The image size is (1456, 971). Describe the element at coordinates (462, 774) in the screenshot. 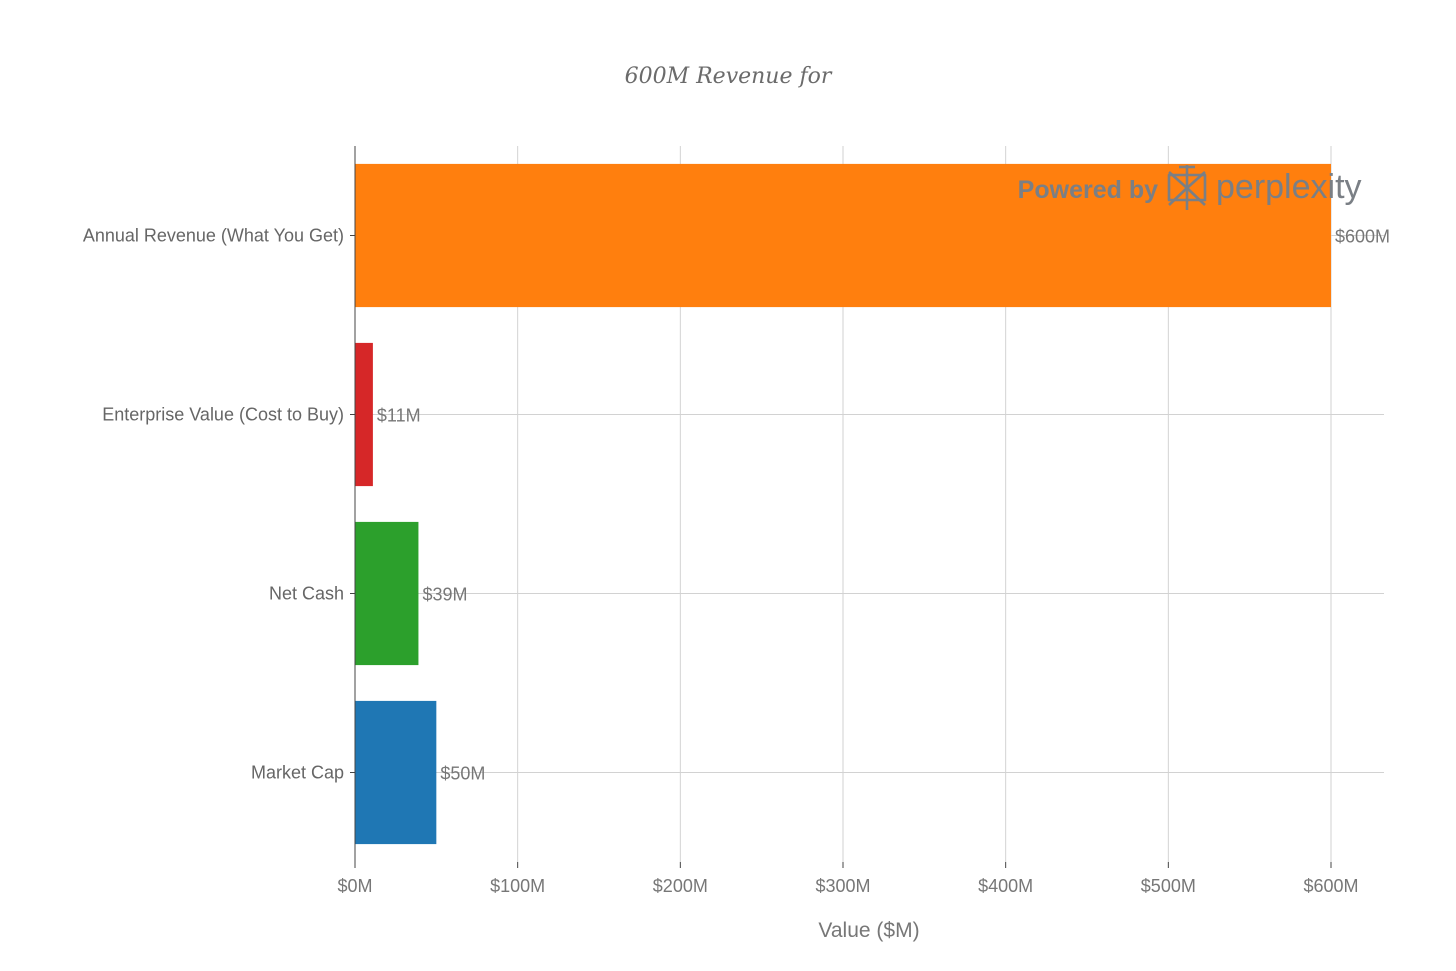

I see `data-label: $50M` at that location.